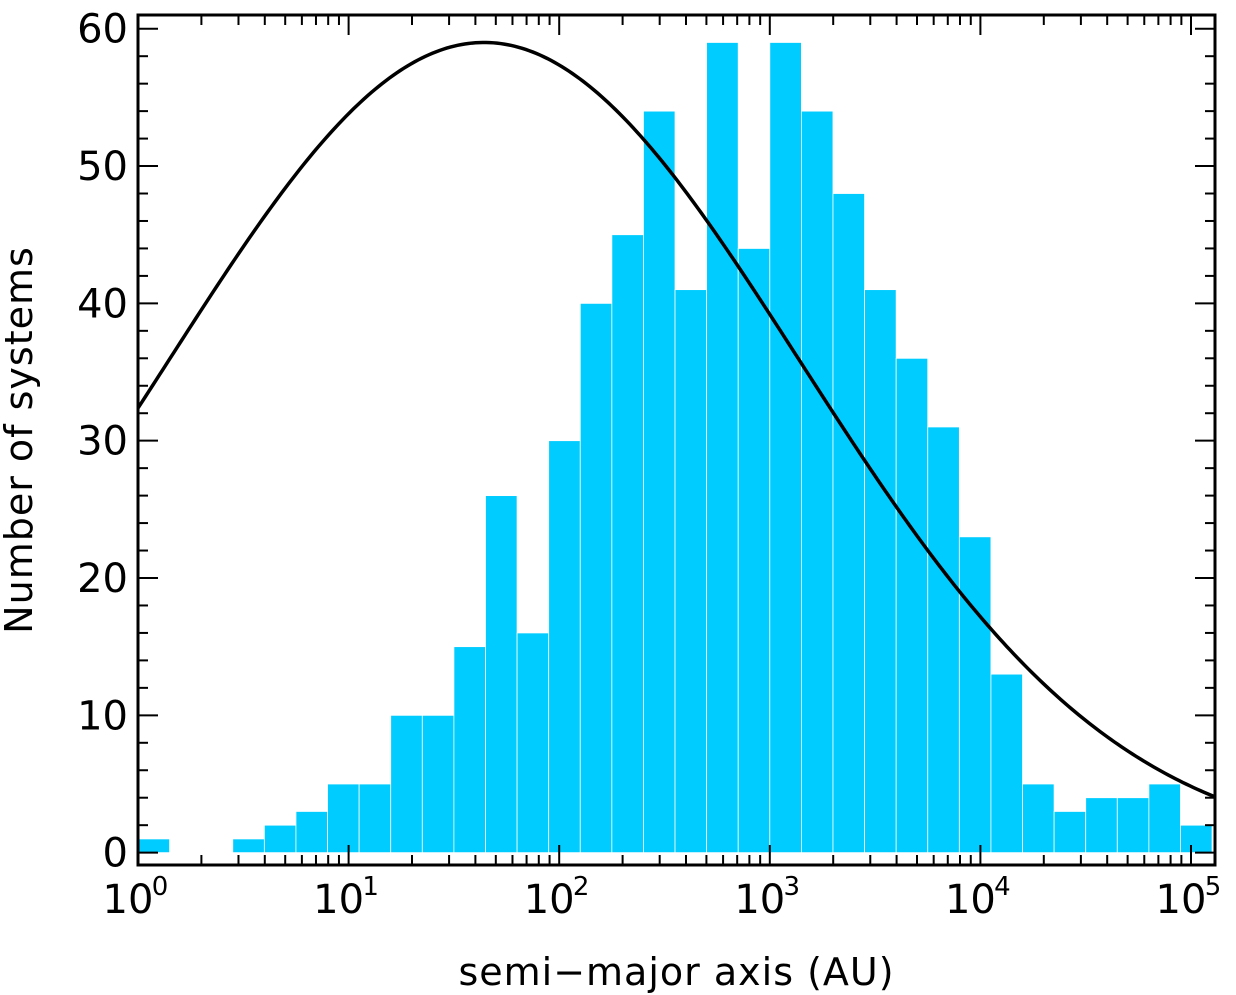 This screenshot has width=1236, height=995. What do you see at coordinates (102, 30) in the screenshot?
I see `y-tick-label: 60` at bounding box center [102, 30].